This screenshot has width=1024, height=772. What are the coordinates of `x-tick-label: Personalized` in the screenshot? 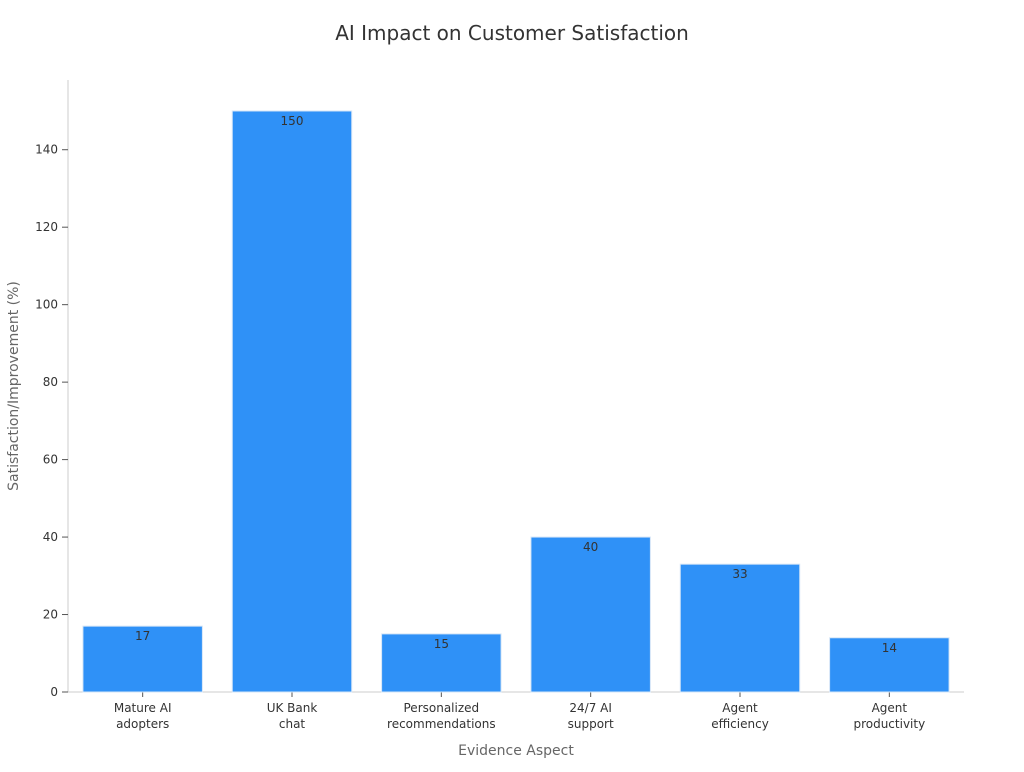 It's located at (442, 708).